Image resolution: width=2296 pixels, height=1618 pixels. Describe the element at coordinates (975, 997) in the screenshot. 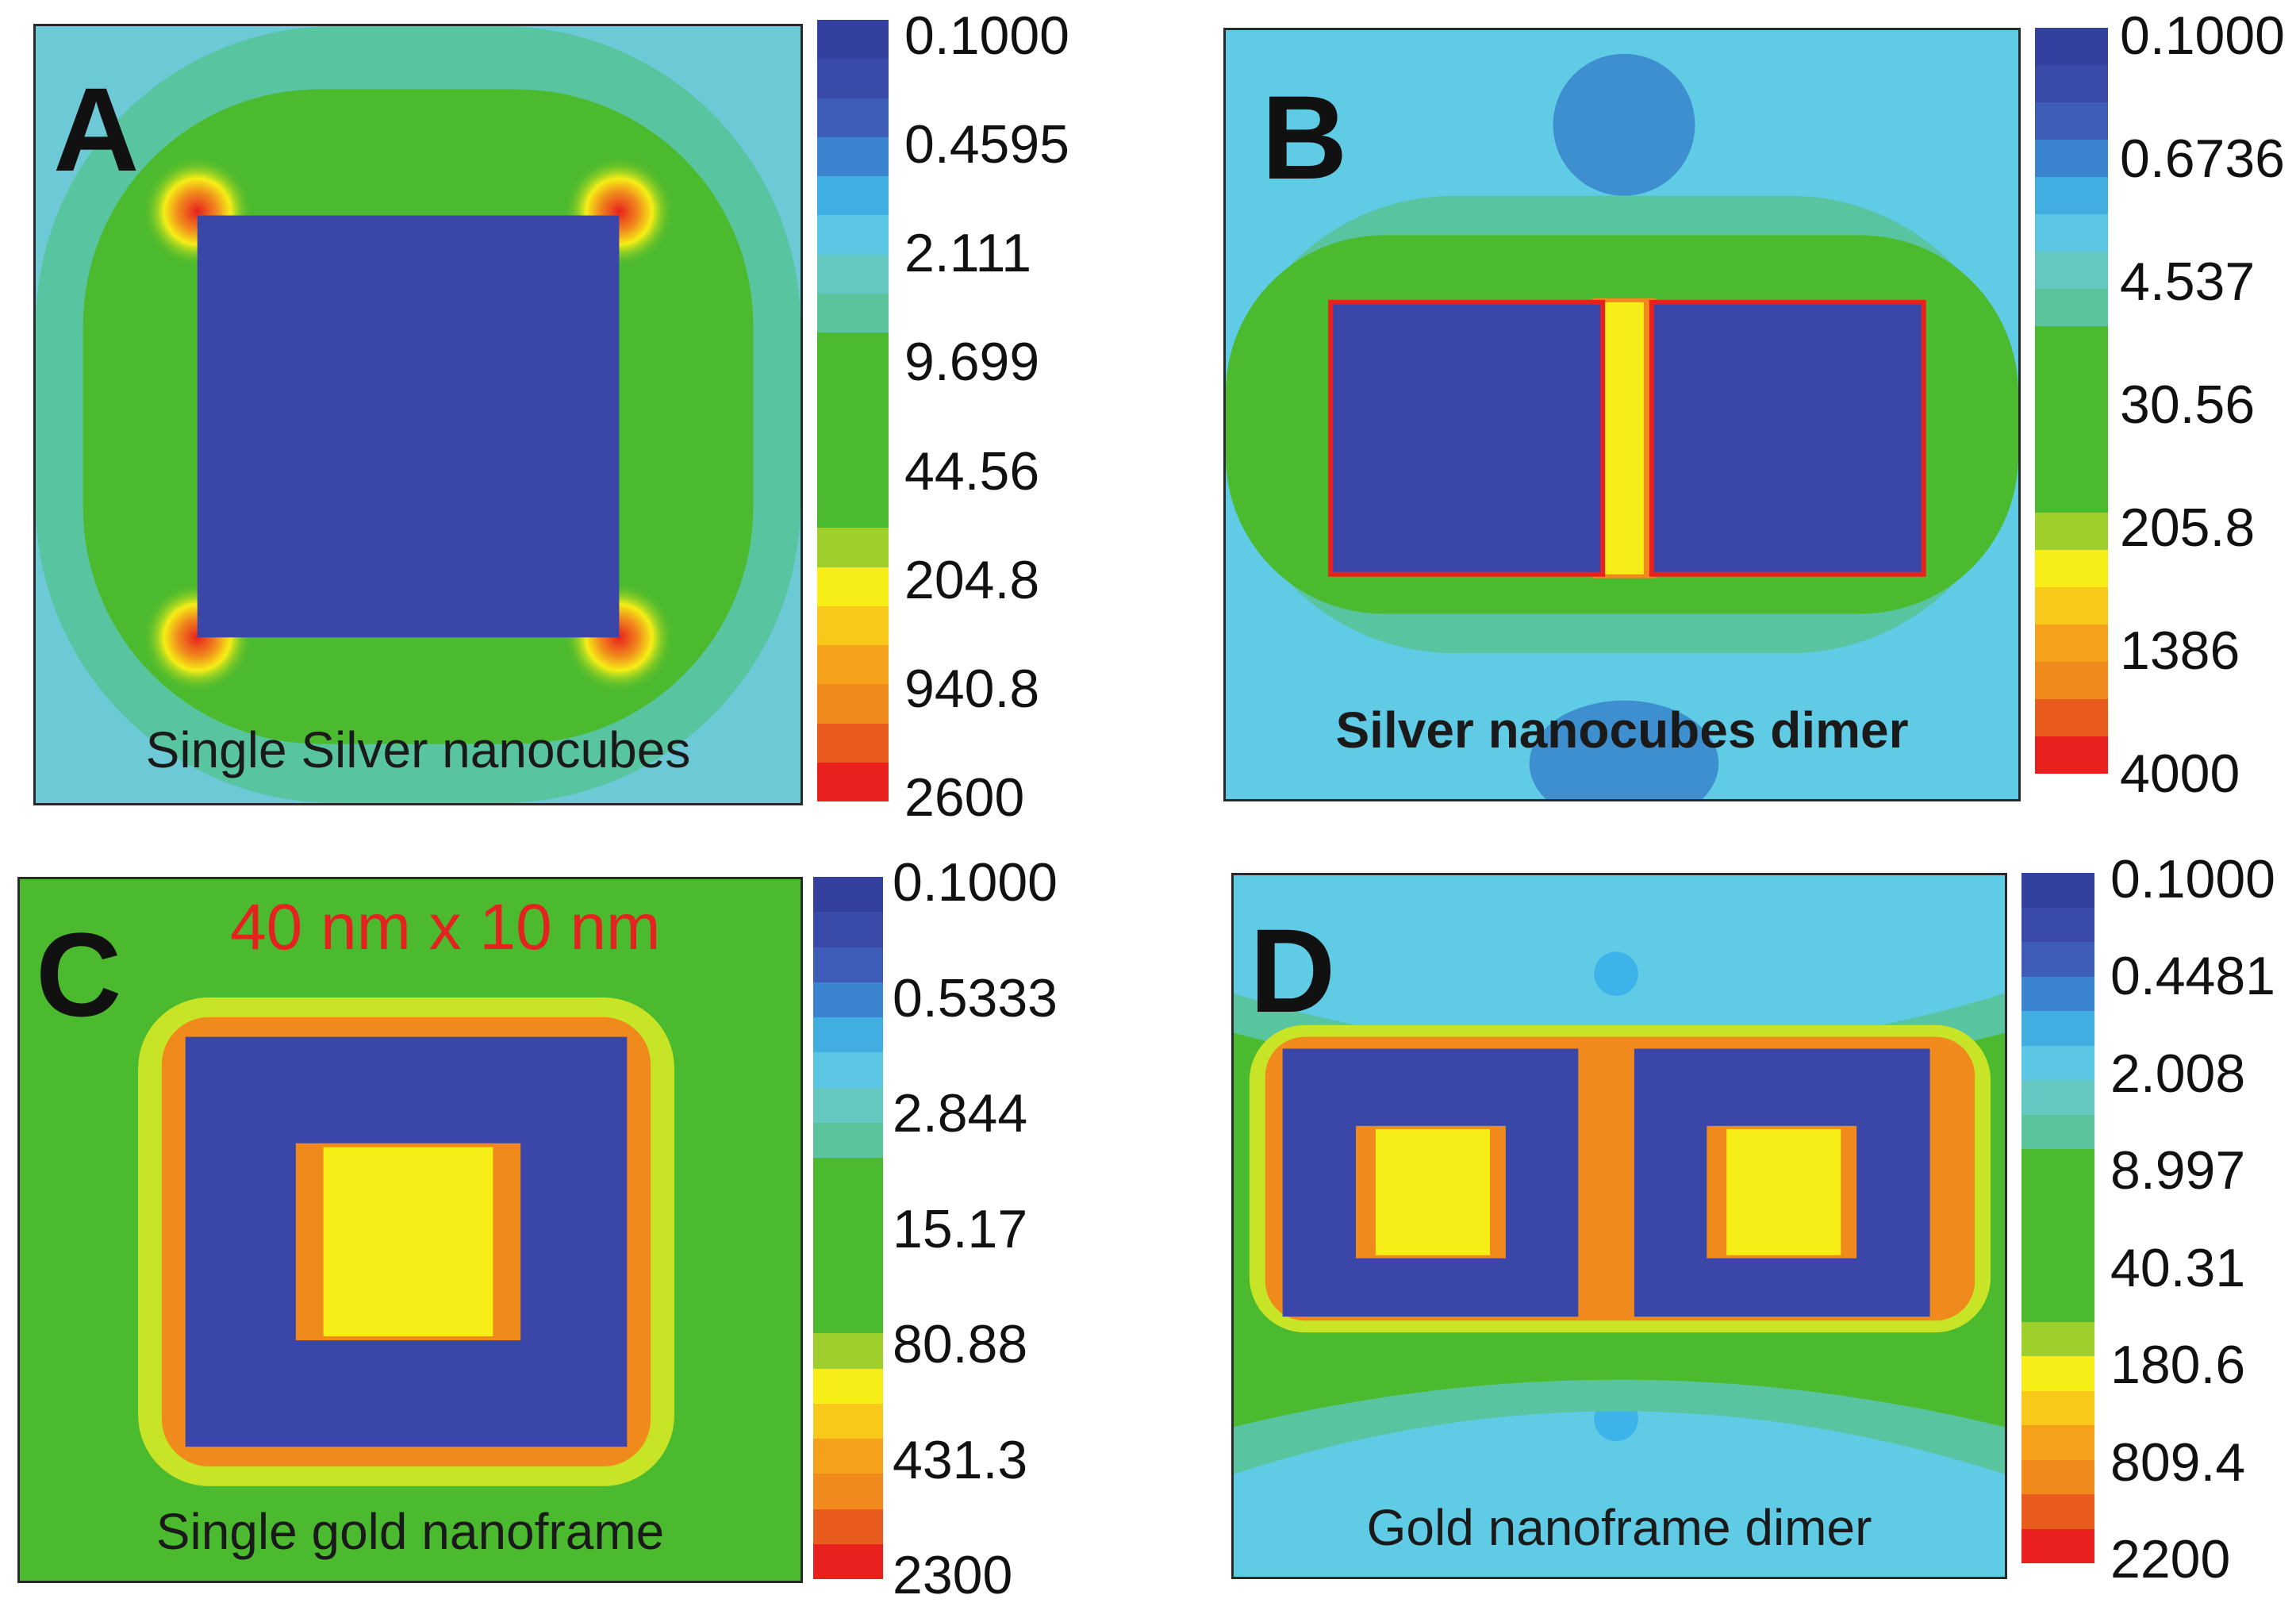

I see `colorbar-tick-label: 0.5333` at that location.